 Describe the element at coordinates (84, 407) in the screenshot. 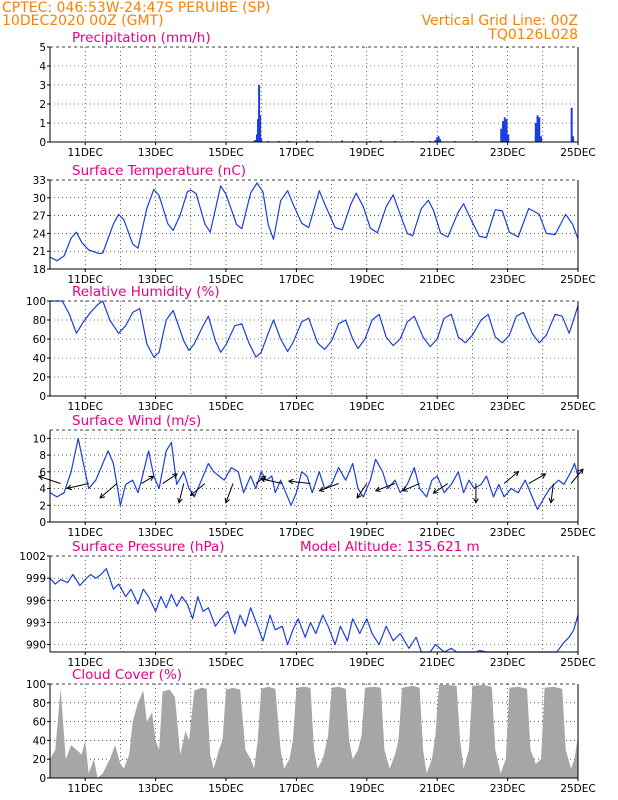

I see `humidity-xtick-label: 11DEC` at that location.